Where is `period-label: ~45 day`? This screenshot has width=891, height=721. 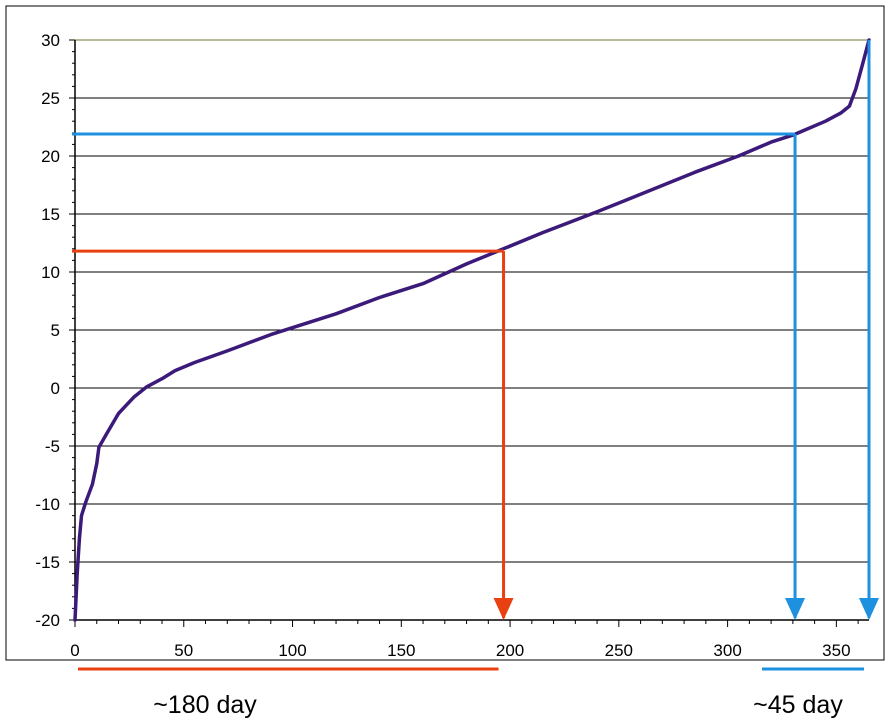 period-label: ~45 day is located at coordinates (798, 705).